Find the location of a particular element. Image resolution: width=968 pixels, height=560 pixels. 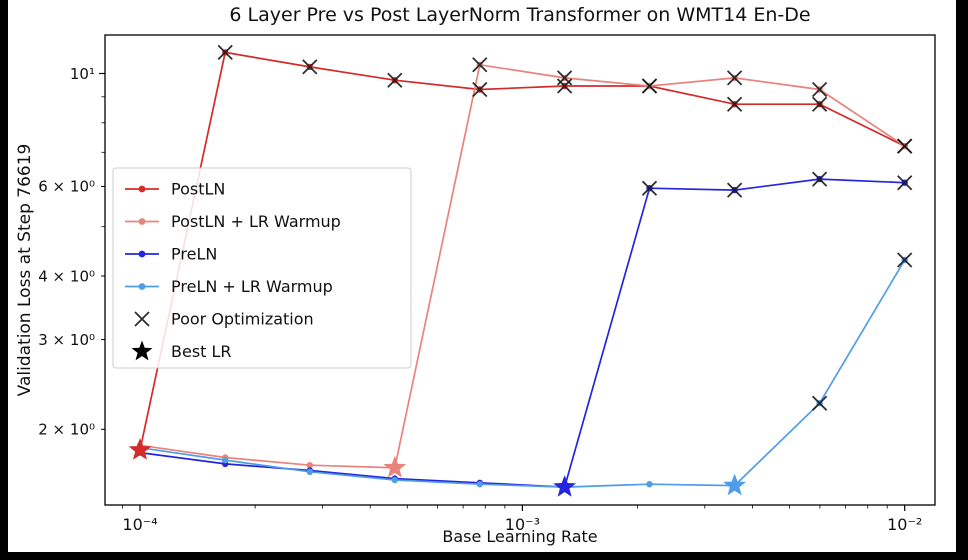

legend-label: Poor Optimization is located at coordinates (242, 319).